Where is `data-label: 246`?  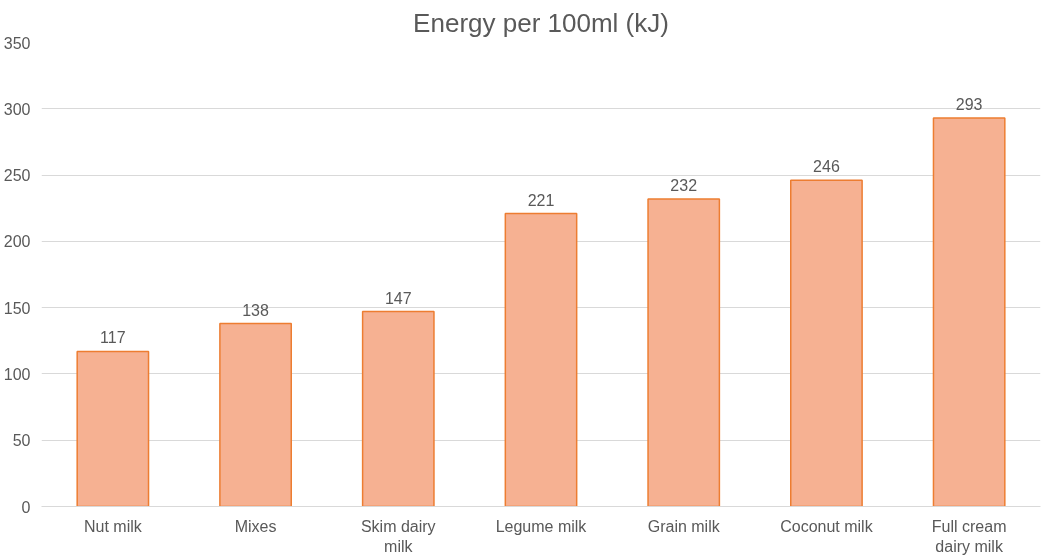
data-label: 246 is located at coordinates (826, 167).